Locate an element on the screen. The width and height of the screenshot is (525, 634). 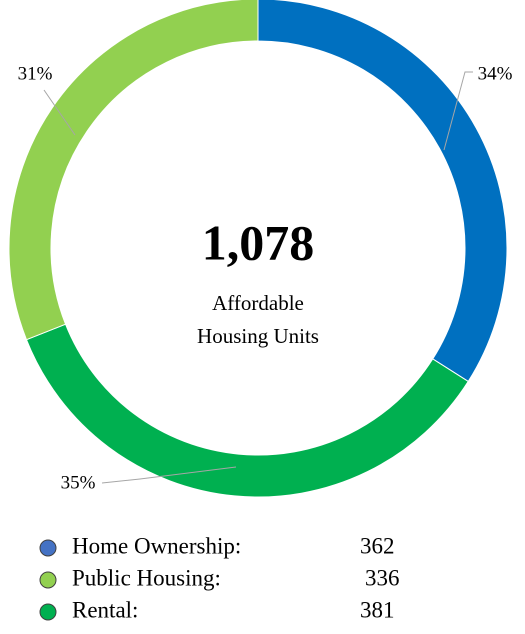
legend-value: 362 is located at coordinates (377, 545).